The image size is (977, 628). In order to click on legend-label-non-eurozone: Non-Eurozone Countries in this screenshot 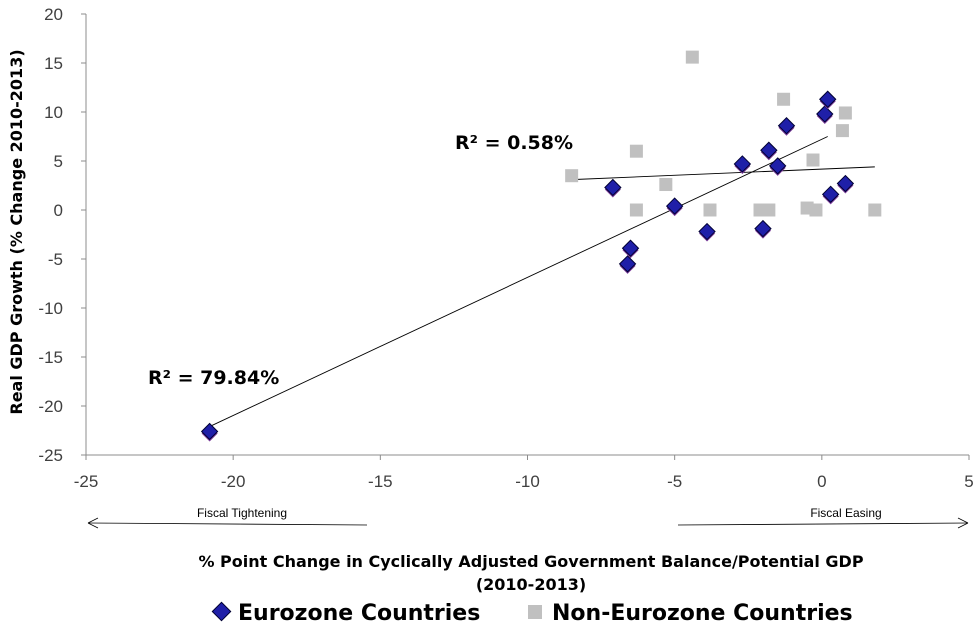, I will do `click(702, 613)`.